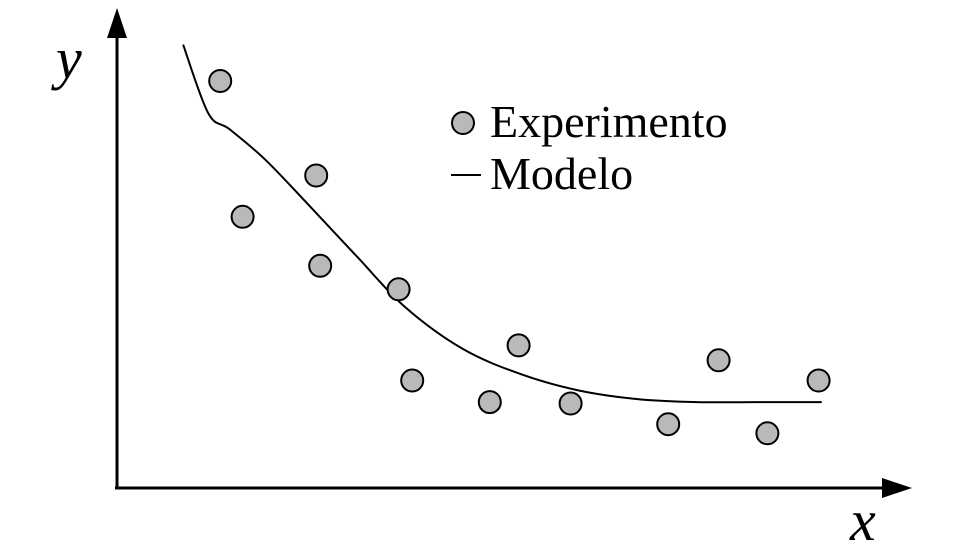 The height and width of the screenshot is (555, 965). Describe the element at coordinates (897, 488) in the screenshot. I see `x-axis-arrow` at that location.